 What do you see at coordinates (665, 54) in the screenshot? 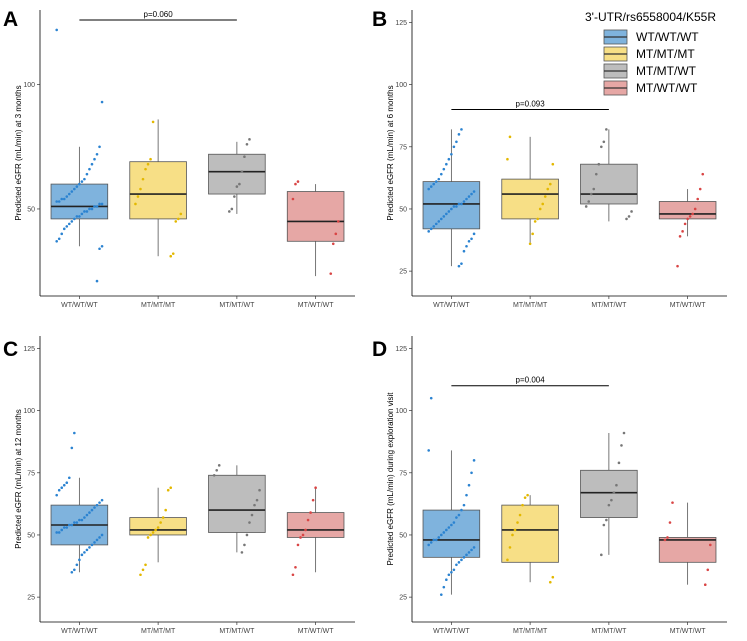
I see `legend-label: MT/MT/MT` at bounding box center [665, 54].